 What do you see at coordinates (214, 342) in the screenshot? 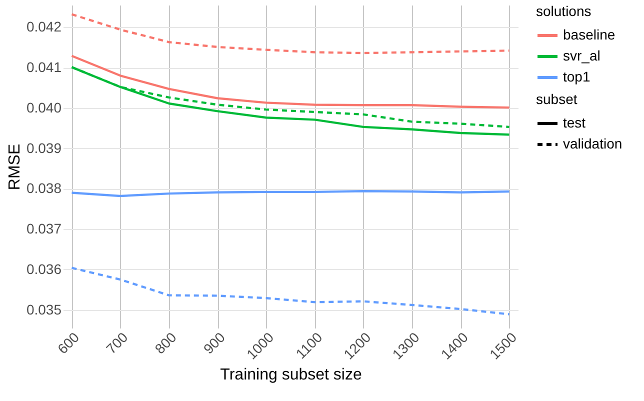
I see `x-tick-label: 900` at bounding box center [214, 342].